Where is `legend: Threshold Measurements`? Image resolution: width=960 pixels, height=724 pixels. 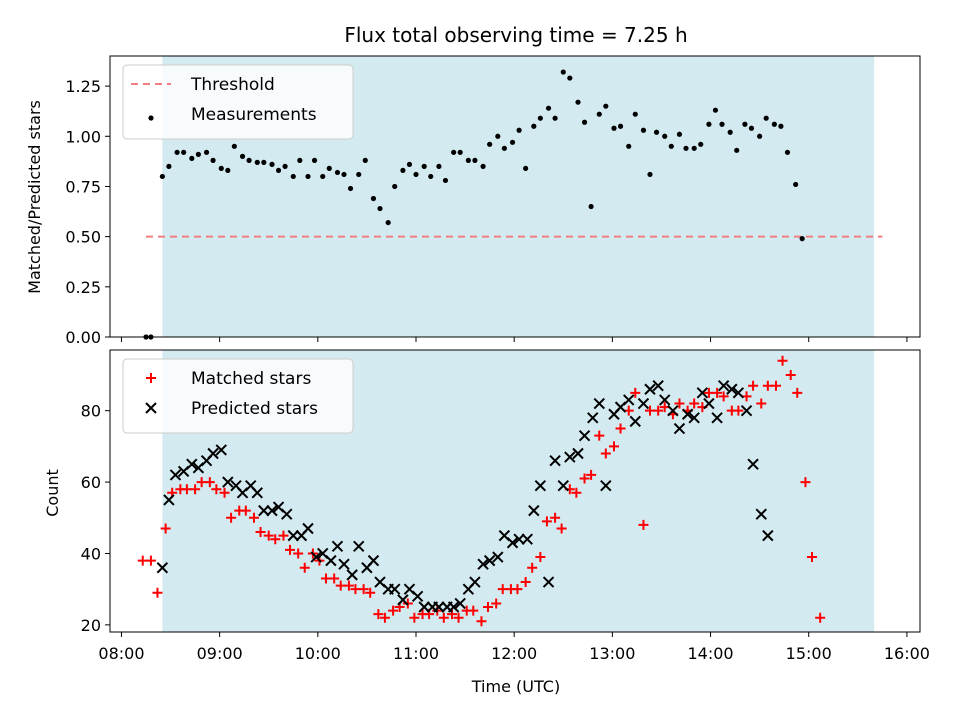
legend: Threshold Measurements is located at coordinates (238, 102).